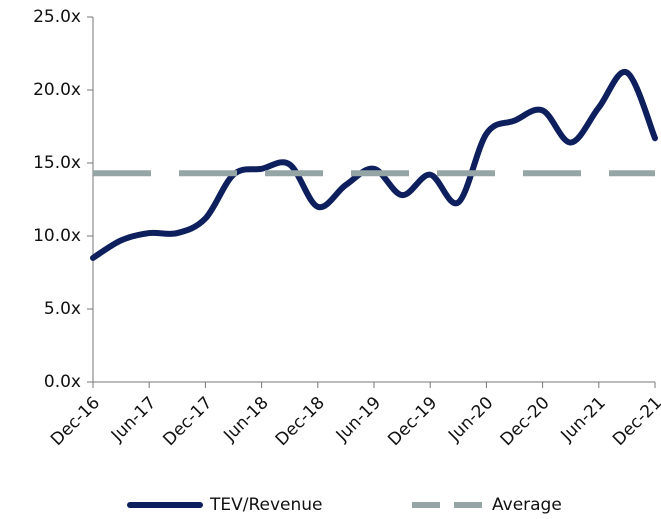 The width and height of the screenshot is (661, 519). I want to click on x-tick-label: Jun-18, so click(245, 419).